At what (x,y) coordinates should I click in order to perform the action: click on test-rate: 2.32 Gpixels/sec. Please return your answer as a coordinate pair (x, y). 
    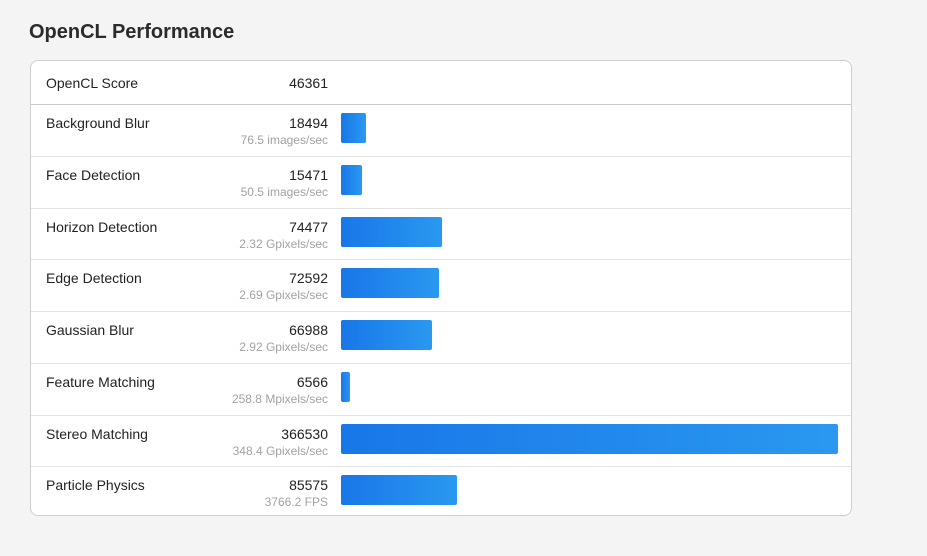
    Looking at the image, I should click on (283, 243).